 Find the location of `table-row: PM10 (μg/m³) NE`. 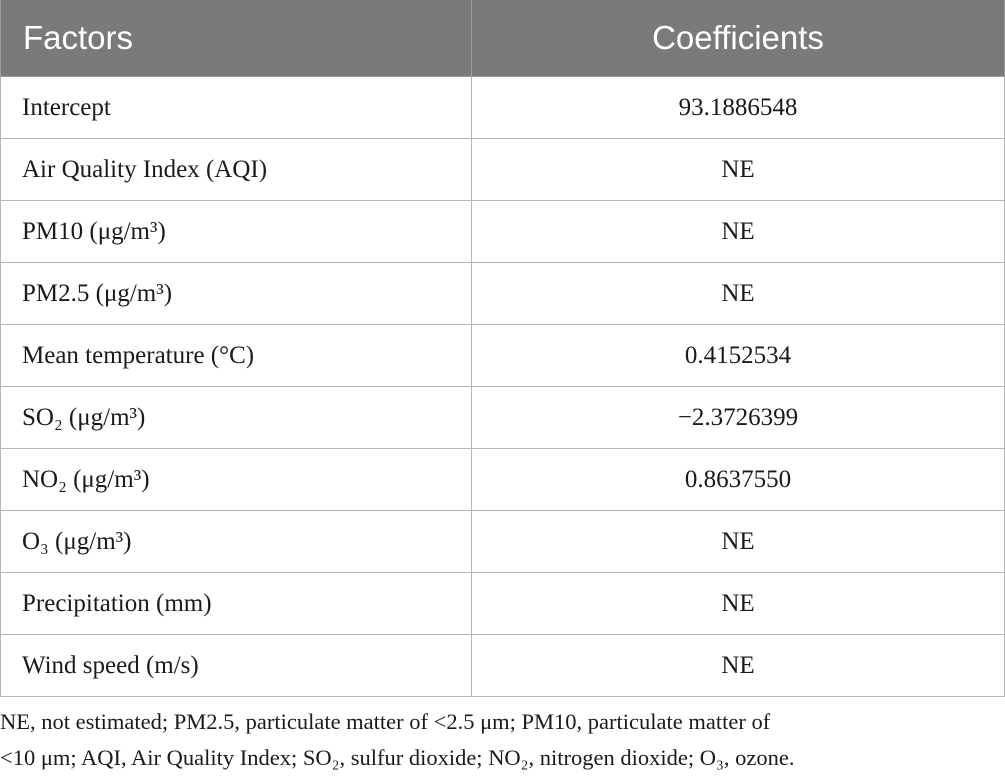

table-row: PM10 (μg/m³) NE is located at coordinates (503, 232).